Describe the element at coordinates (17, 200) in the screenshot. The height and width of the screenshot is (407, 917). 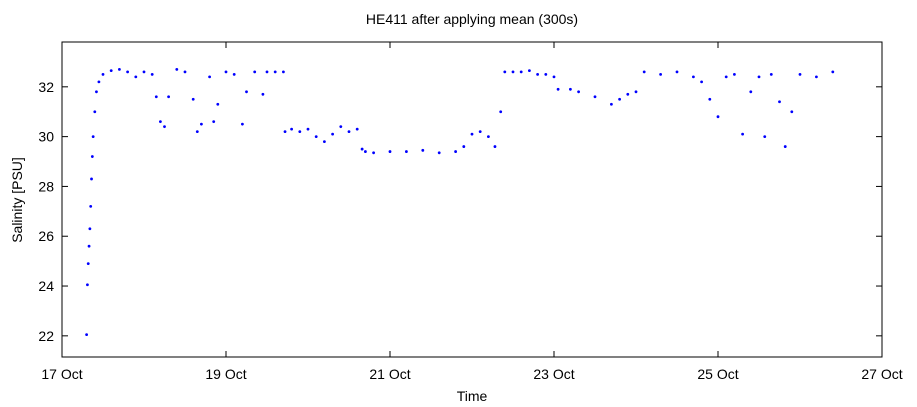
I see `y-axis-label: Salinity [PSU]` at that location.